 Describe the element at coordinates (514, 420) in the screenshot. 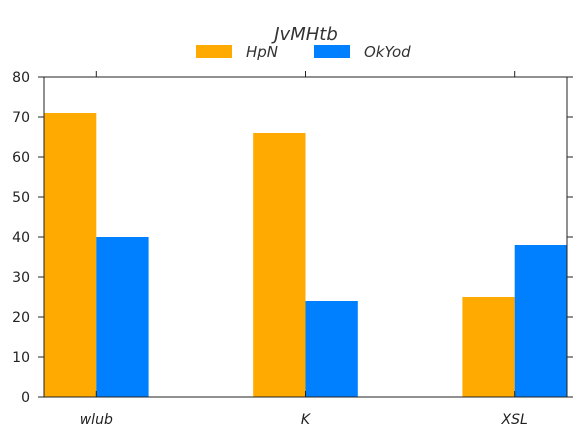

I see `x-tick-label: XSL` at that location.